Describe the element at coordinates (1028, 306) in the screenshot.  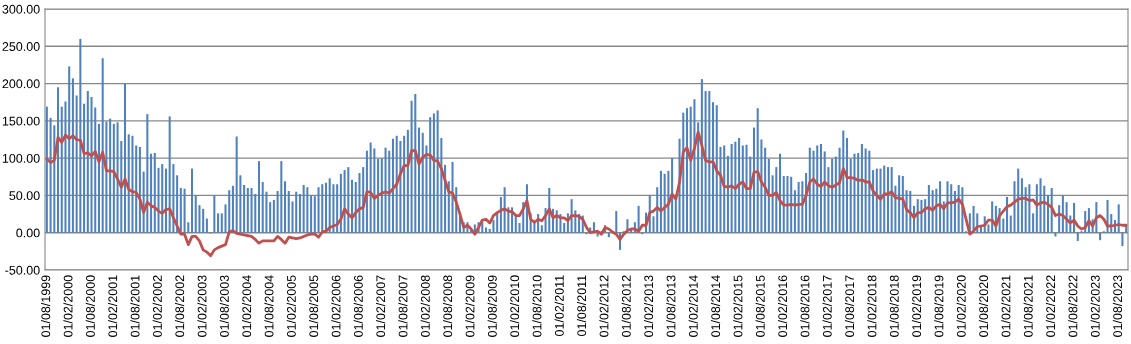
I see `x-tick-label: 01/08/2021` at that location.